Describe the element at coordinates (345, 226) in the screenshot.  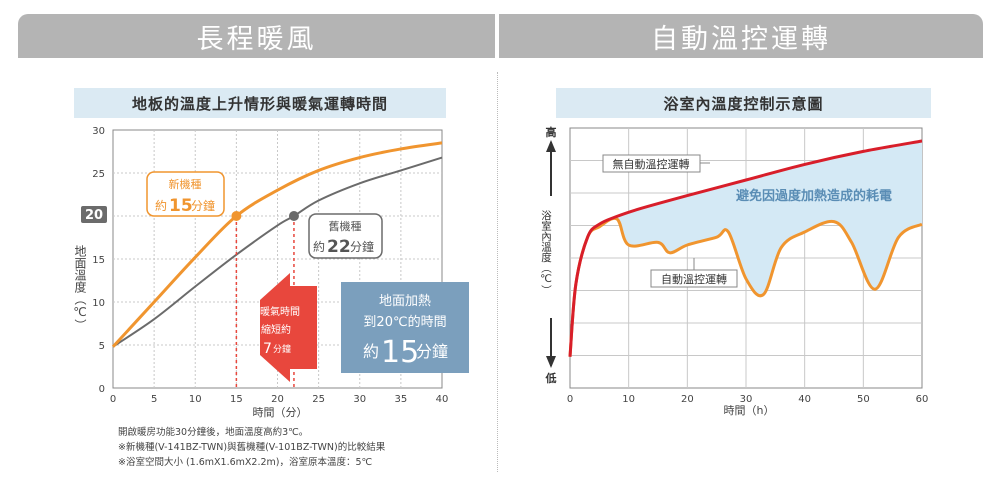
I see `old-model-name: 舊機種` at that location.